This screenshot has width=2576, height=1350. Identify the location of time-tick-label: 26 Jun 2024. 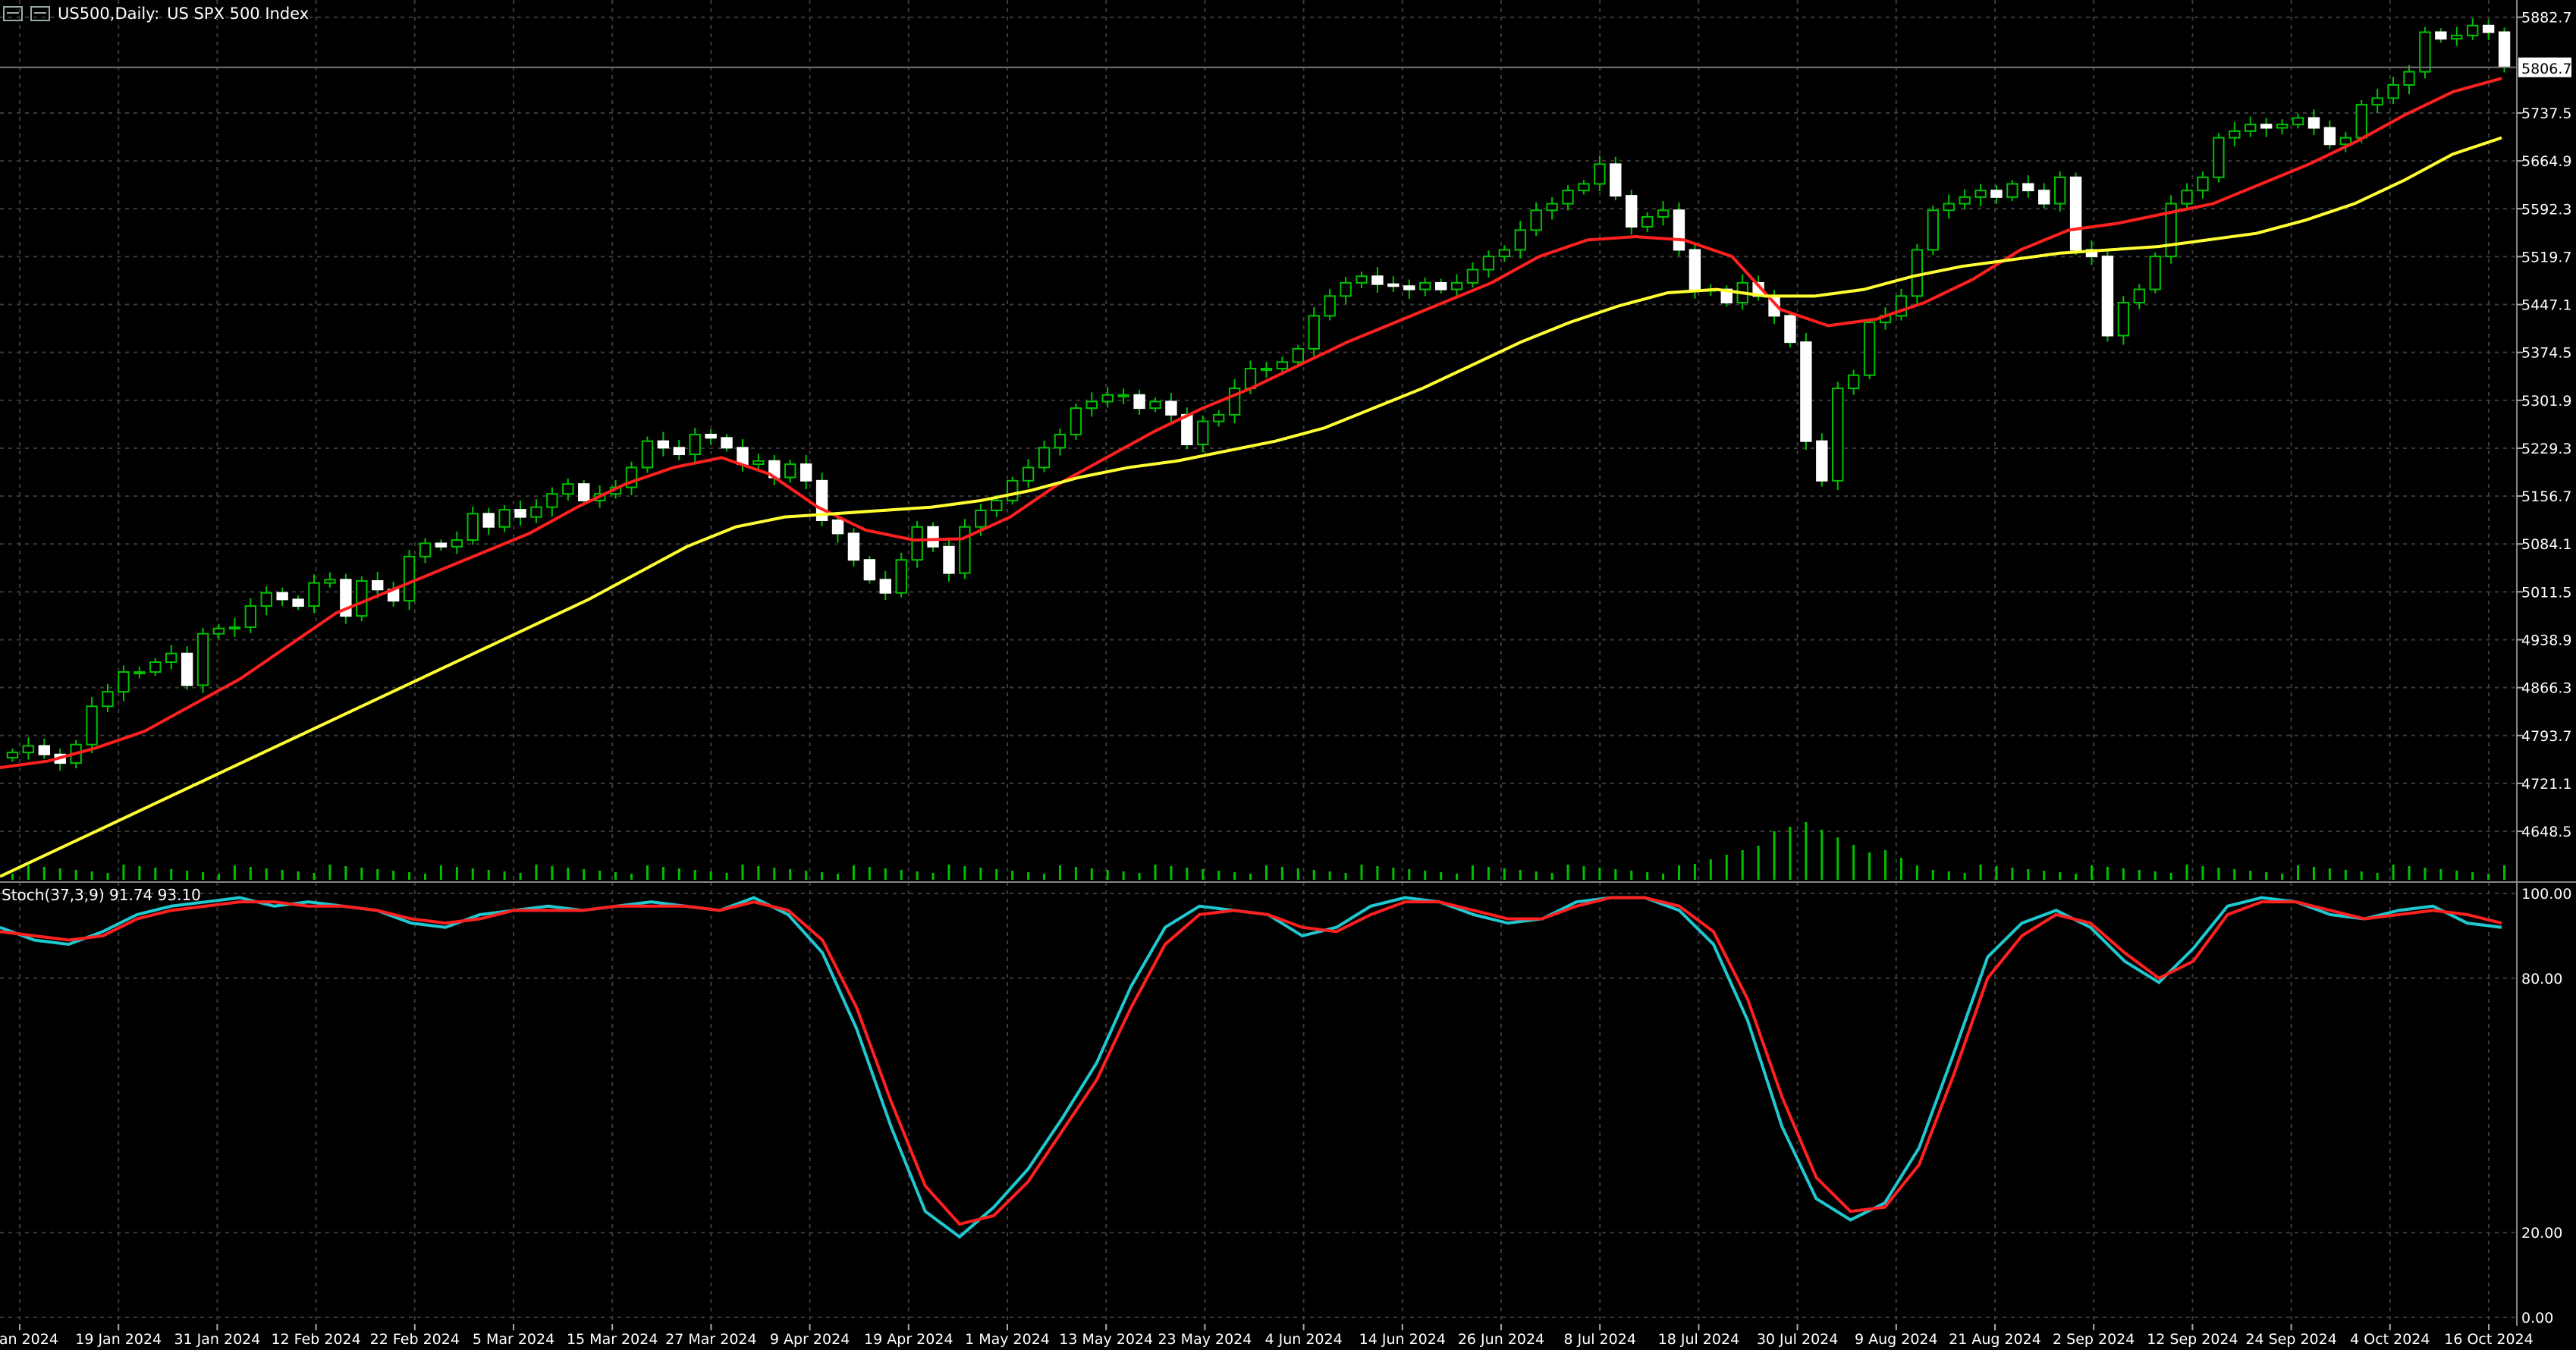
(1501, 1339).